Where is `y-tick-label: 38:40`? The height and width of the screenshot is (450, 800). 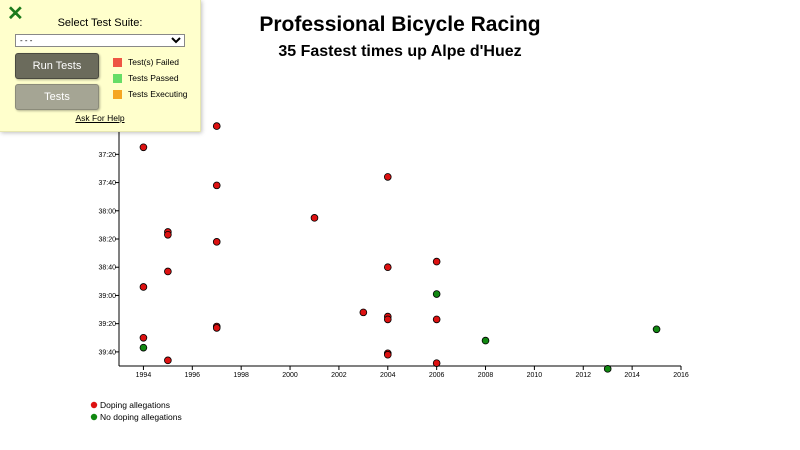 y-tick-label: 38:40 is located at coordinates (107, 268).